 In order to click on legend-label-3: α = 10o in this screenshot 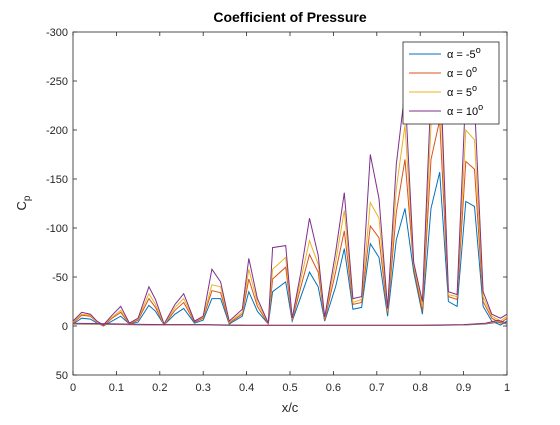, I will do `click(465, 110)`.